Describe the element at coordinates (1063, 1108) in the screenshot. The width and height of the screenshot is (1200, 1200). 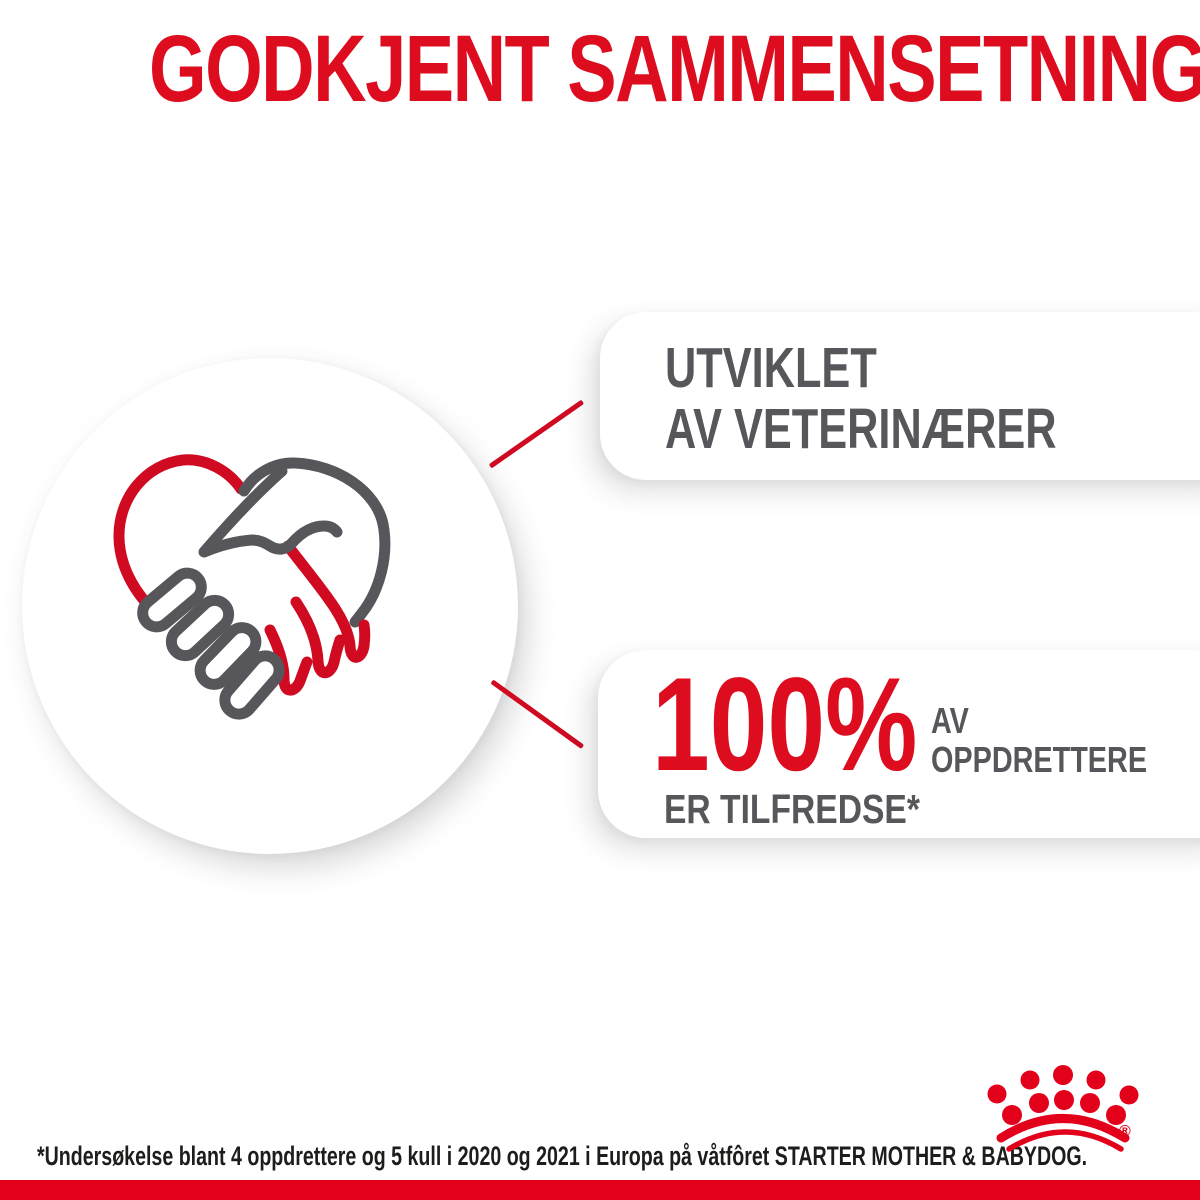
I see `royal-canin-crown-icon` at that location.